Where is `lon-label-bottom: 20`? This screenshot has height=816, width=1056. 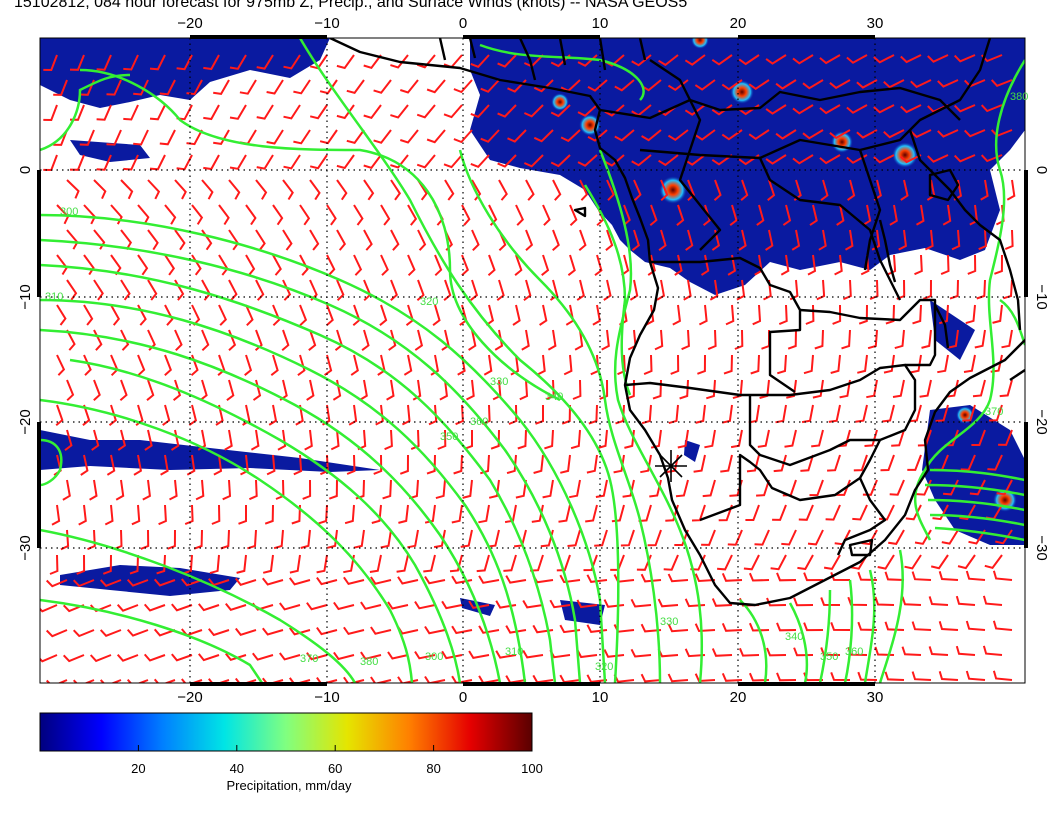
lon-label-bottom: 20 is located at coordinates (738, 697).